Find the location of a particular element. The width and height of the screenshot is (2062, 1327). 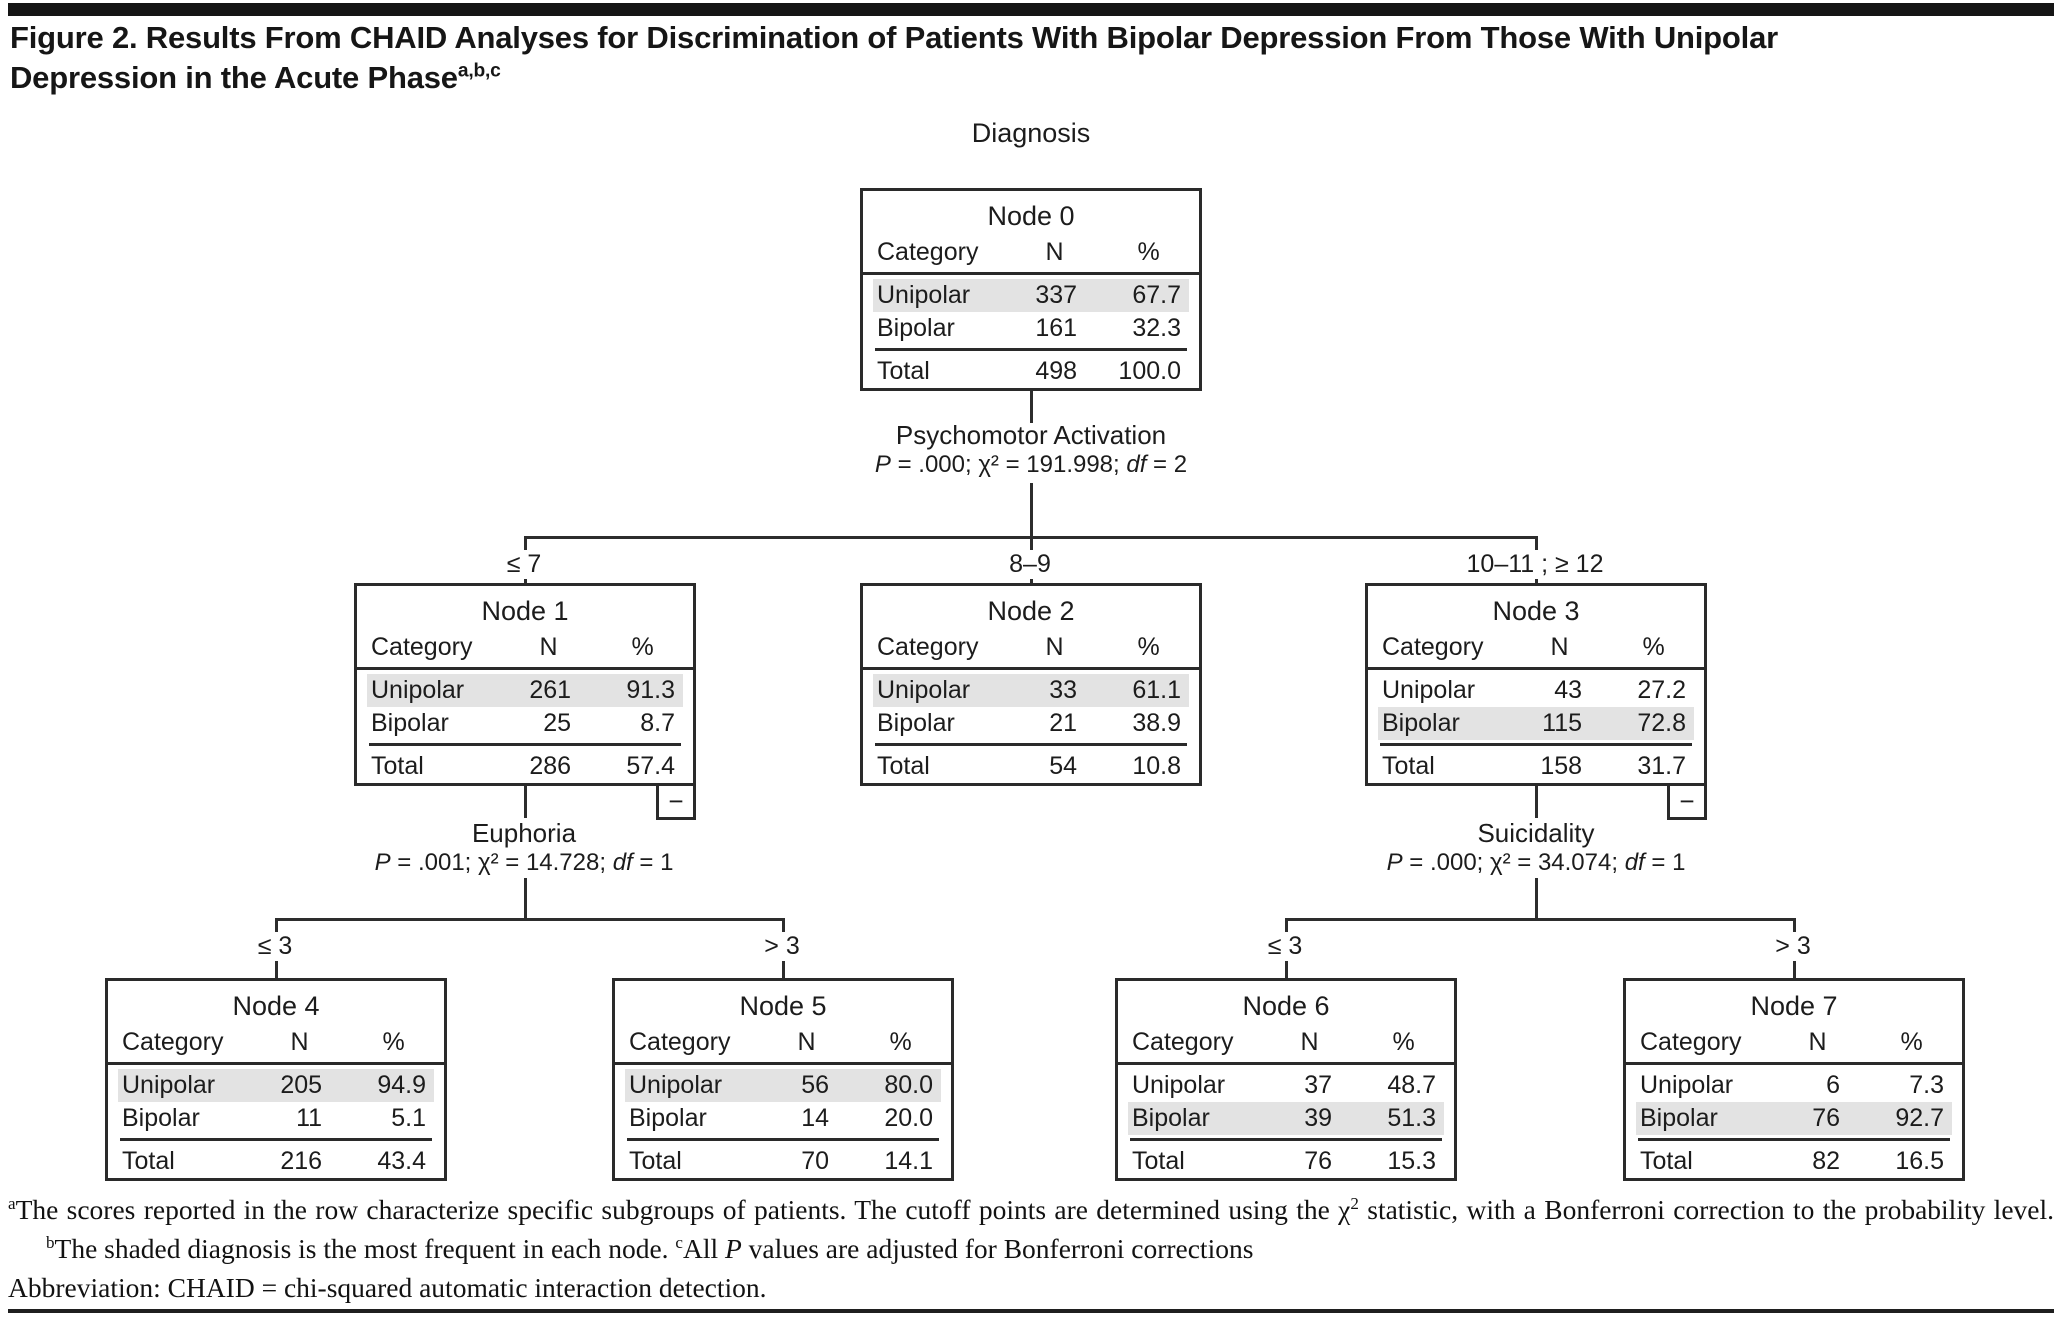

branch-label-le7: ≤ 7 is located at coordinates (524, 564).